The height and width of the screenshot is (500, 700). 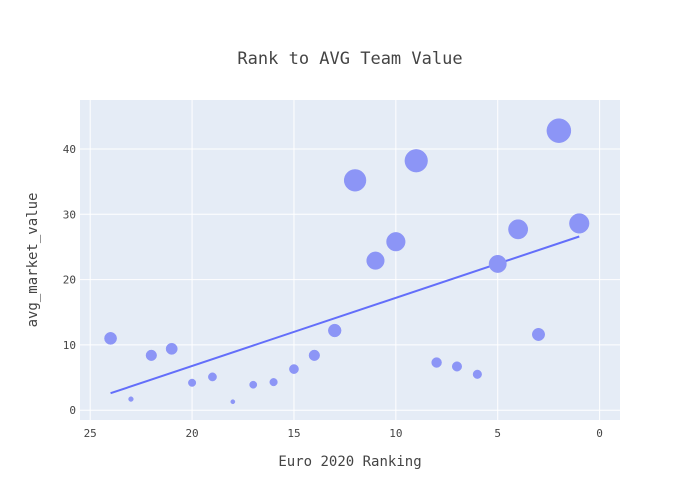 I want to click on y-tick-label: 0, so click(x=72, y=410).